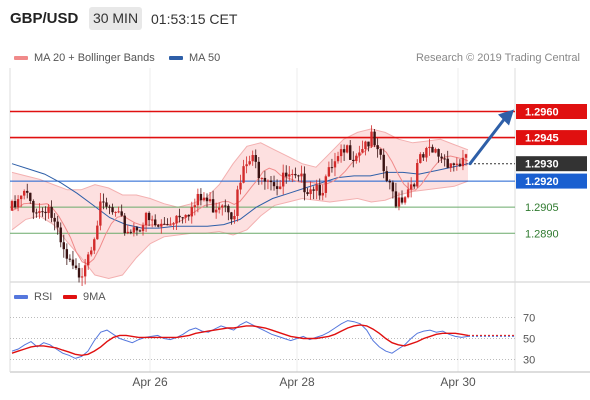  What do you see at coordinates (33, 297) in the screenshot?
I see `legend-rsi: RSI` at bounding box center [33, 297].